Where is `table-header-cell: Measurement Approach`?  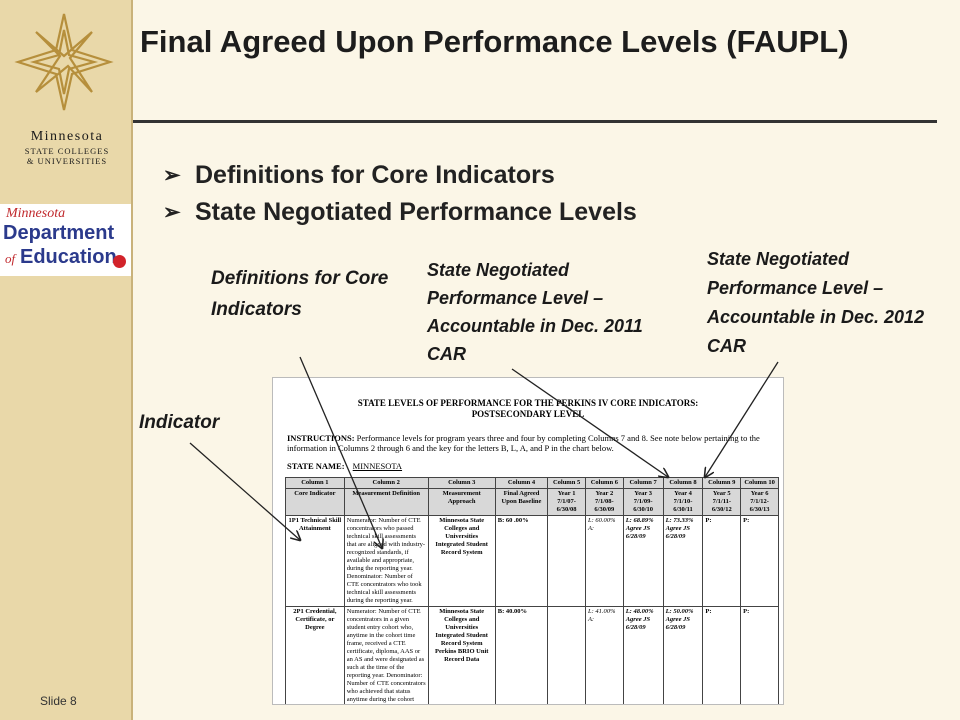
table-header-cell: Measurement Approach is located at coordinates (461, 502).